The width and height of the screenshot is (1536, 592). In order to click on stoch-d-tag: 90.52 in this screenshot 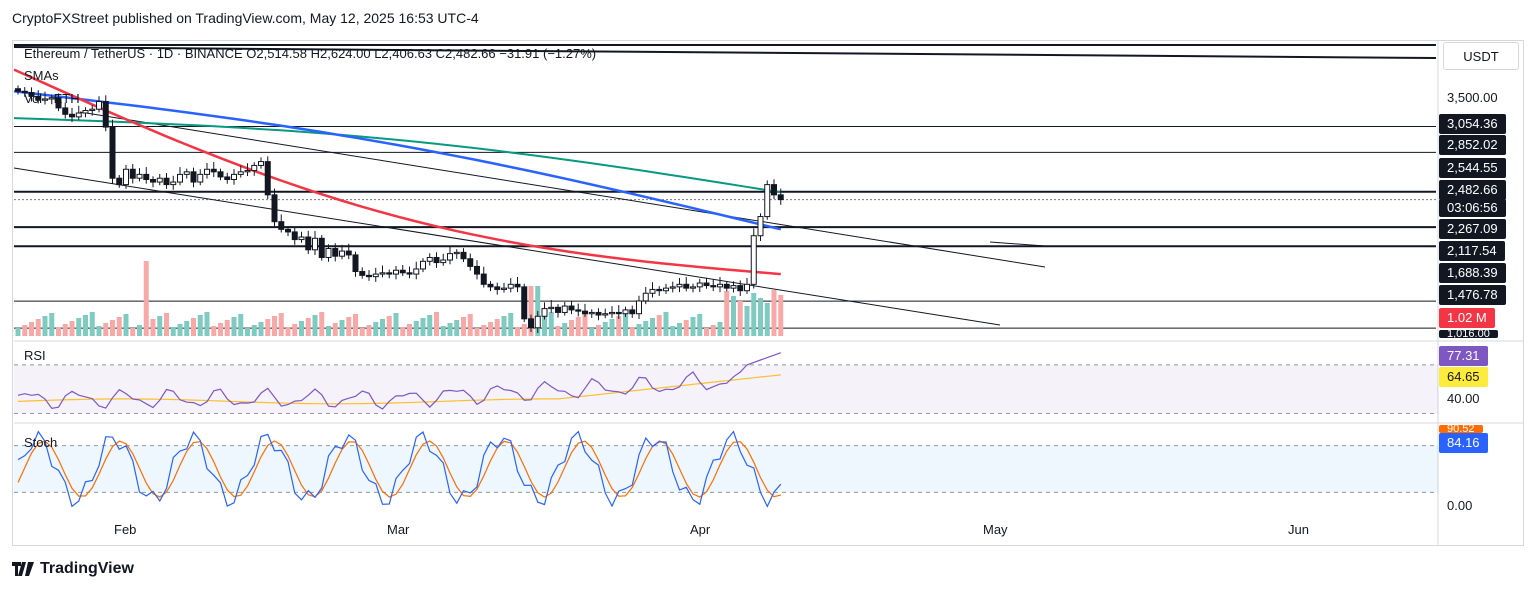, I will do `click(1461, 429)`.